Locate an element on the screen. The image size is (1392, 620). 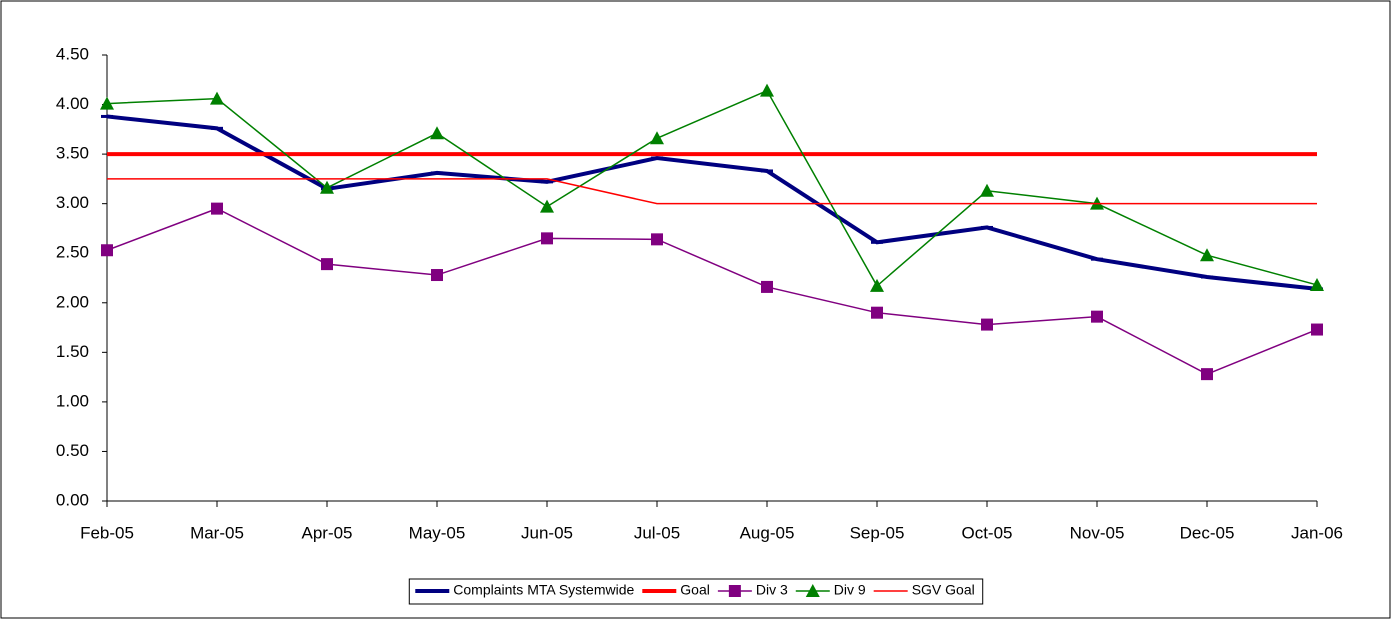
x-tick-label: Sep-05 is located at coordinates (877, 532).